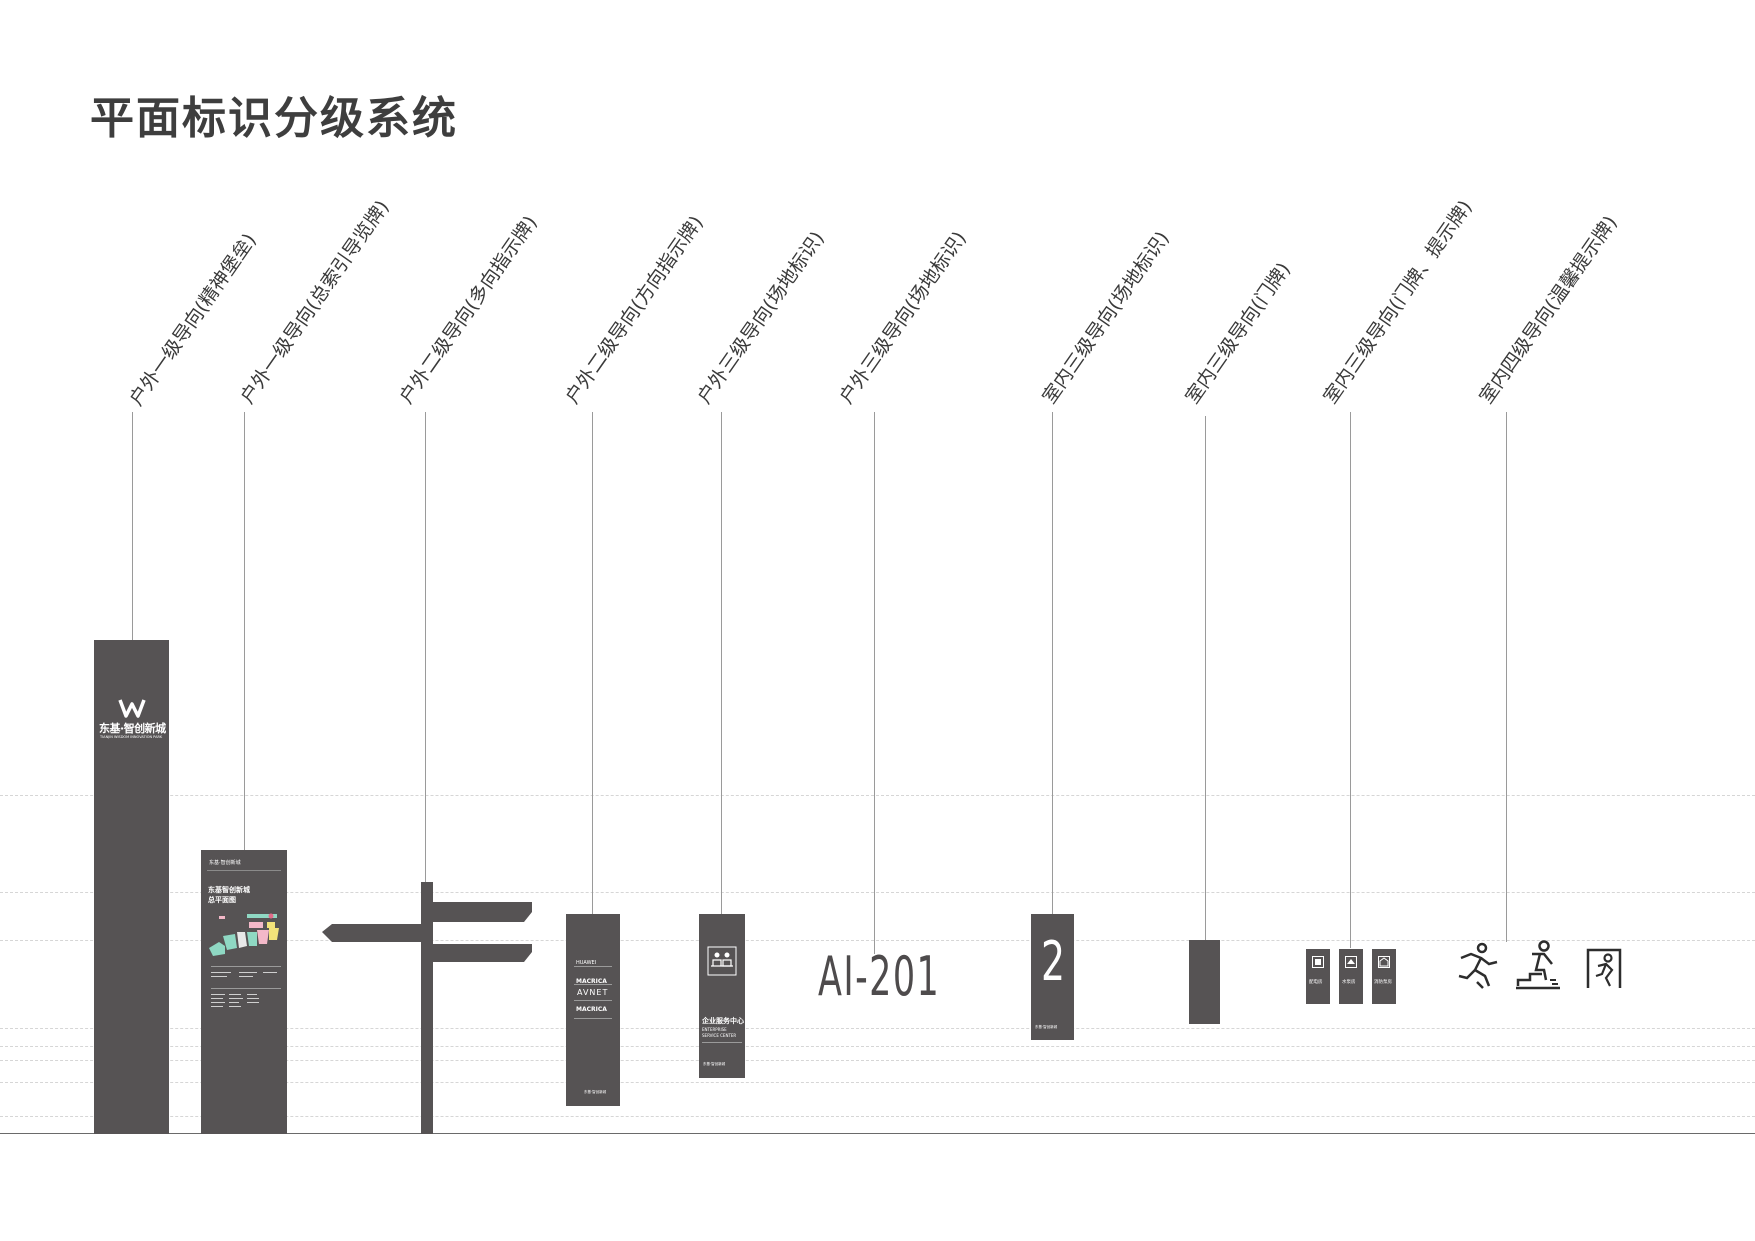 The image size is (1755, 1241). Describe the element at coordinates (723, 1021) in the screenshot. I see `site-sign-name-cn: 企业服务中心` at that location.